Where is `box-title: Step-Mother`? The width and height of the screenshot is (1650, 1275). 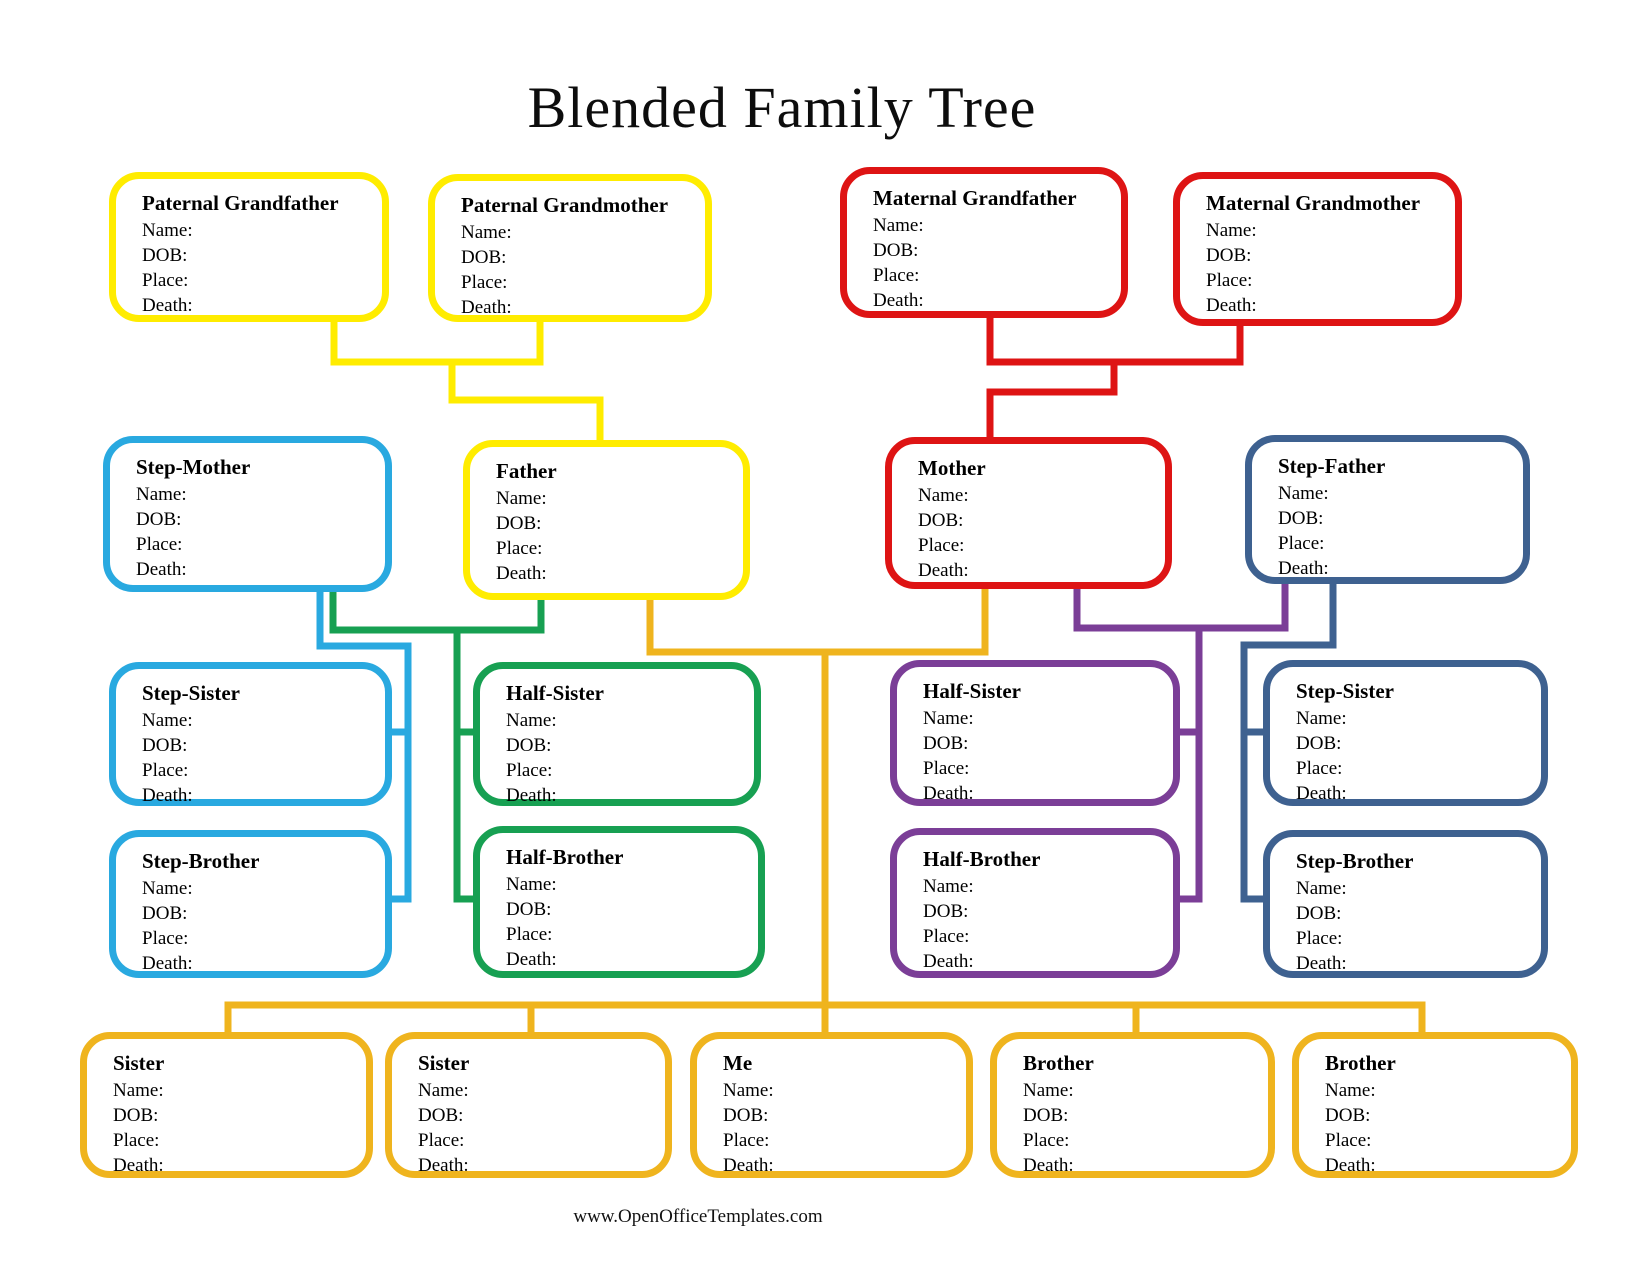 box-title: Step-Mother is located at coordinates (193, 467).